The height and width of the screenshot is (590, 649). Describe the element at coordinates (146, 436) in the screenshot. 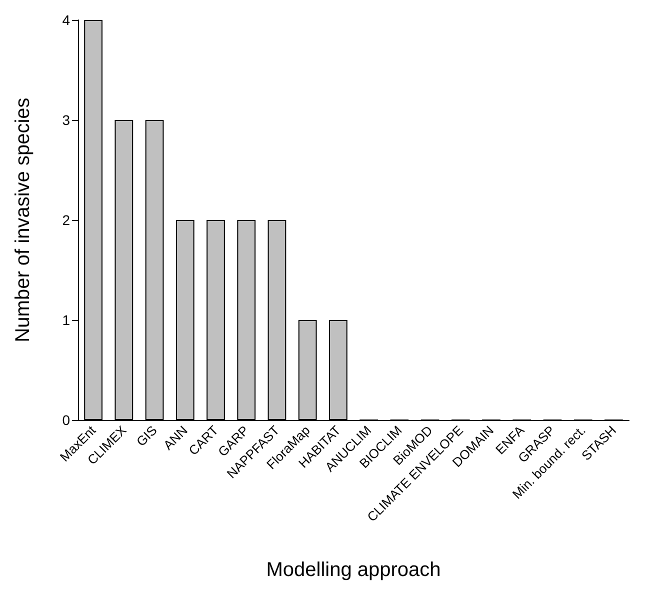

I see `x-tick-label: GIS` at that location.